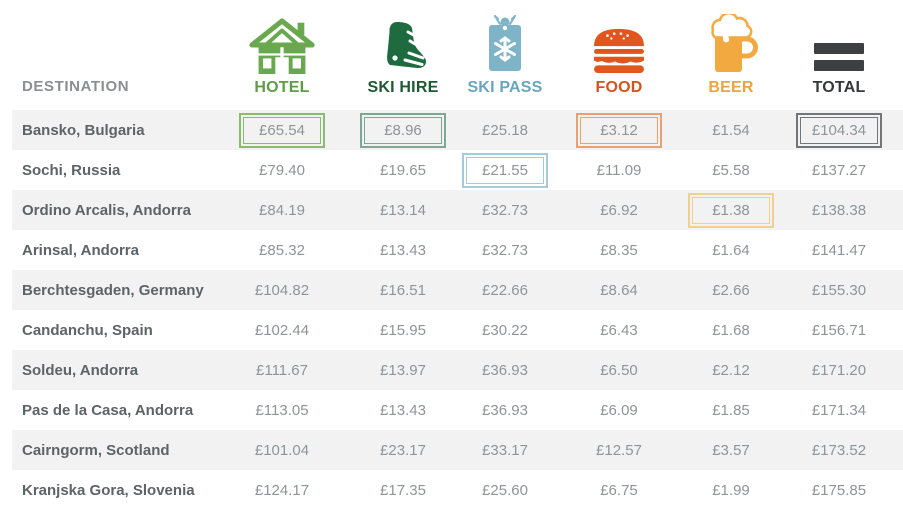 This screenshot has width=903, height=510. I want to click on ski-pass-price-value: £25.60, so click(505, 490).